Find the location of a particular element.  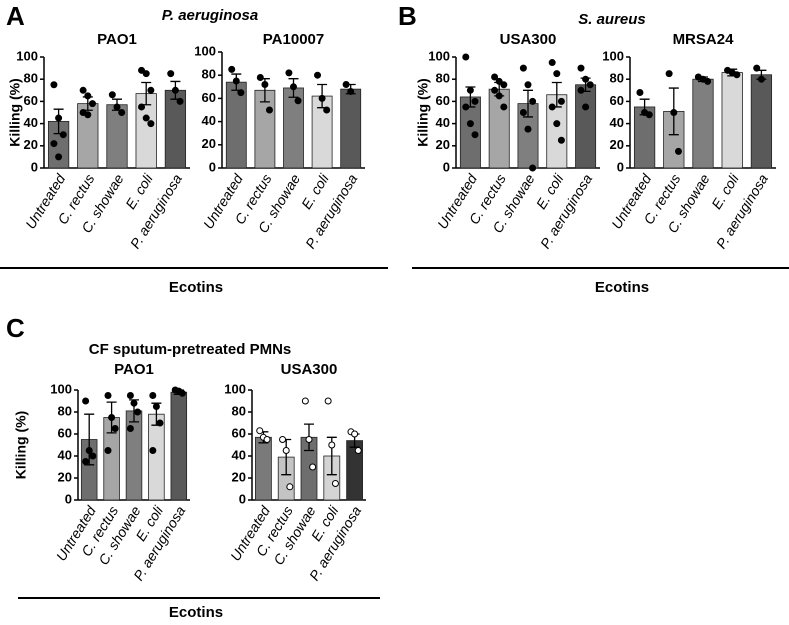

panel-title: S. aureus is located at coordinates (612, 19).